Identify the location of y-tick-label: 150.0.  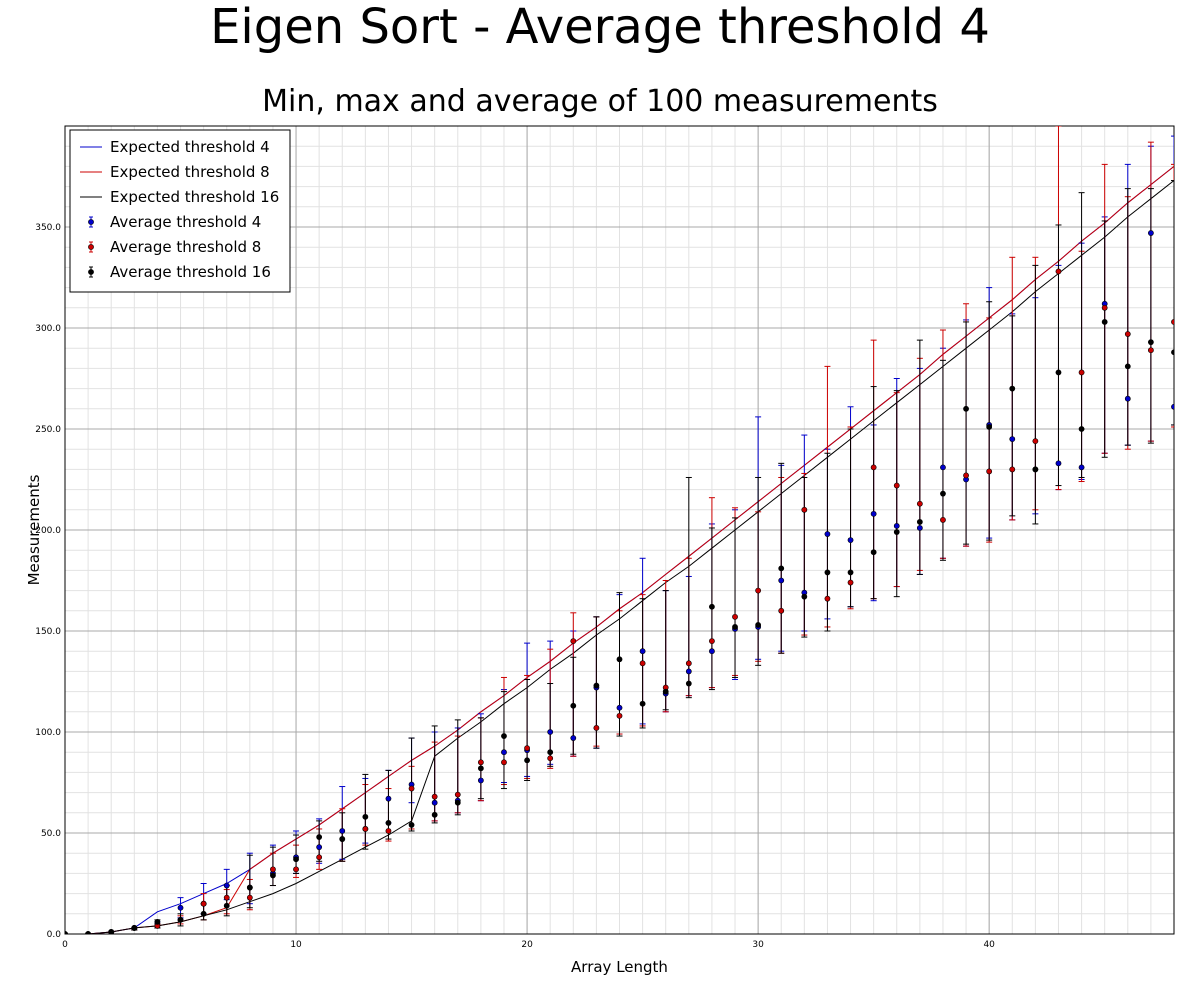
(48, 632).